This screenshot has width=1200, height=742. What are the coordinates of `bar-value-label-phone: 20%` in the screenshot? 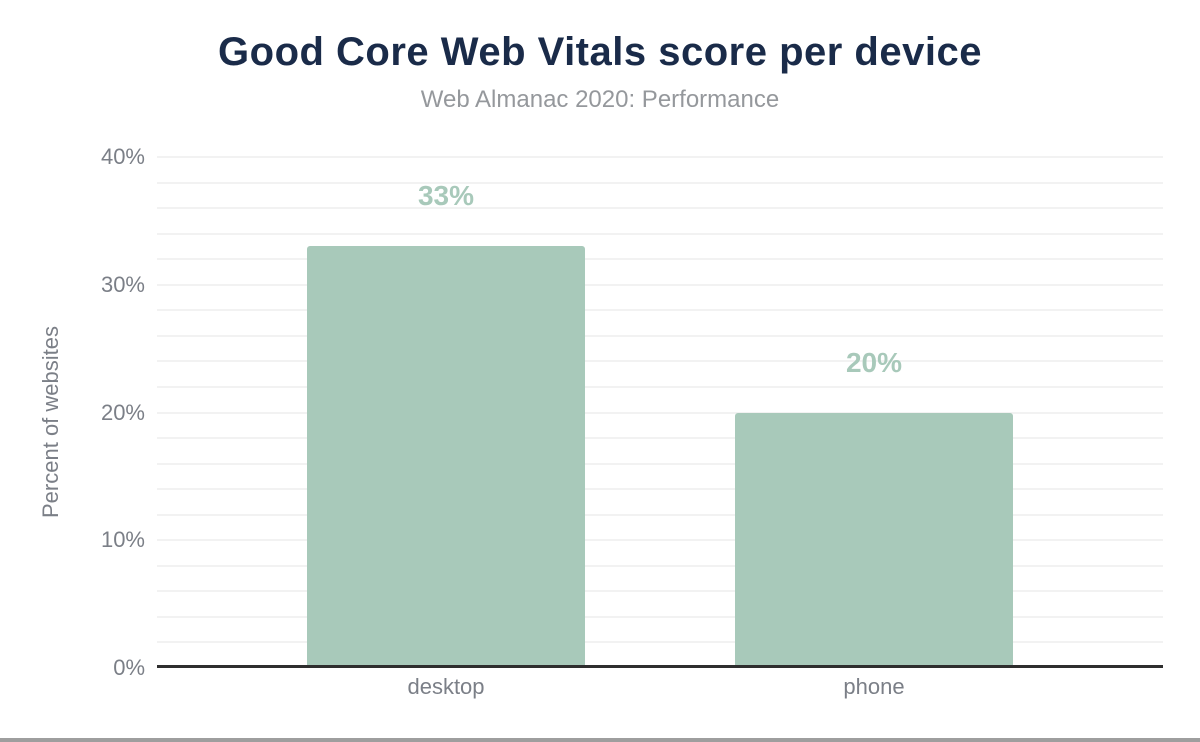 It's located at (874, 362).